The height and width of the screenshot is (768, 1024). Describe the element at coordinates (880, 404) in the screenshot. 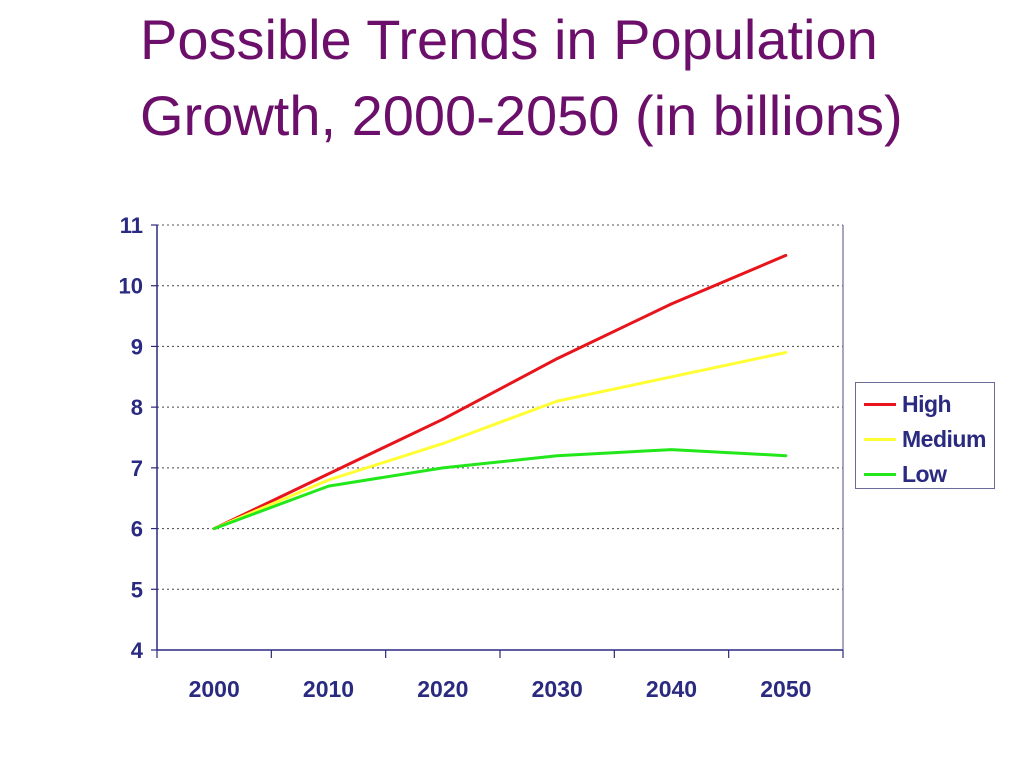

I see `legend-swatch-high` at that location.